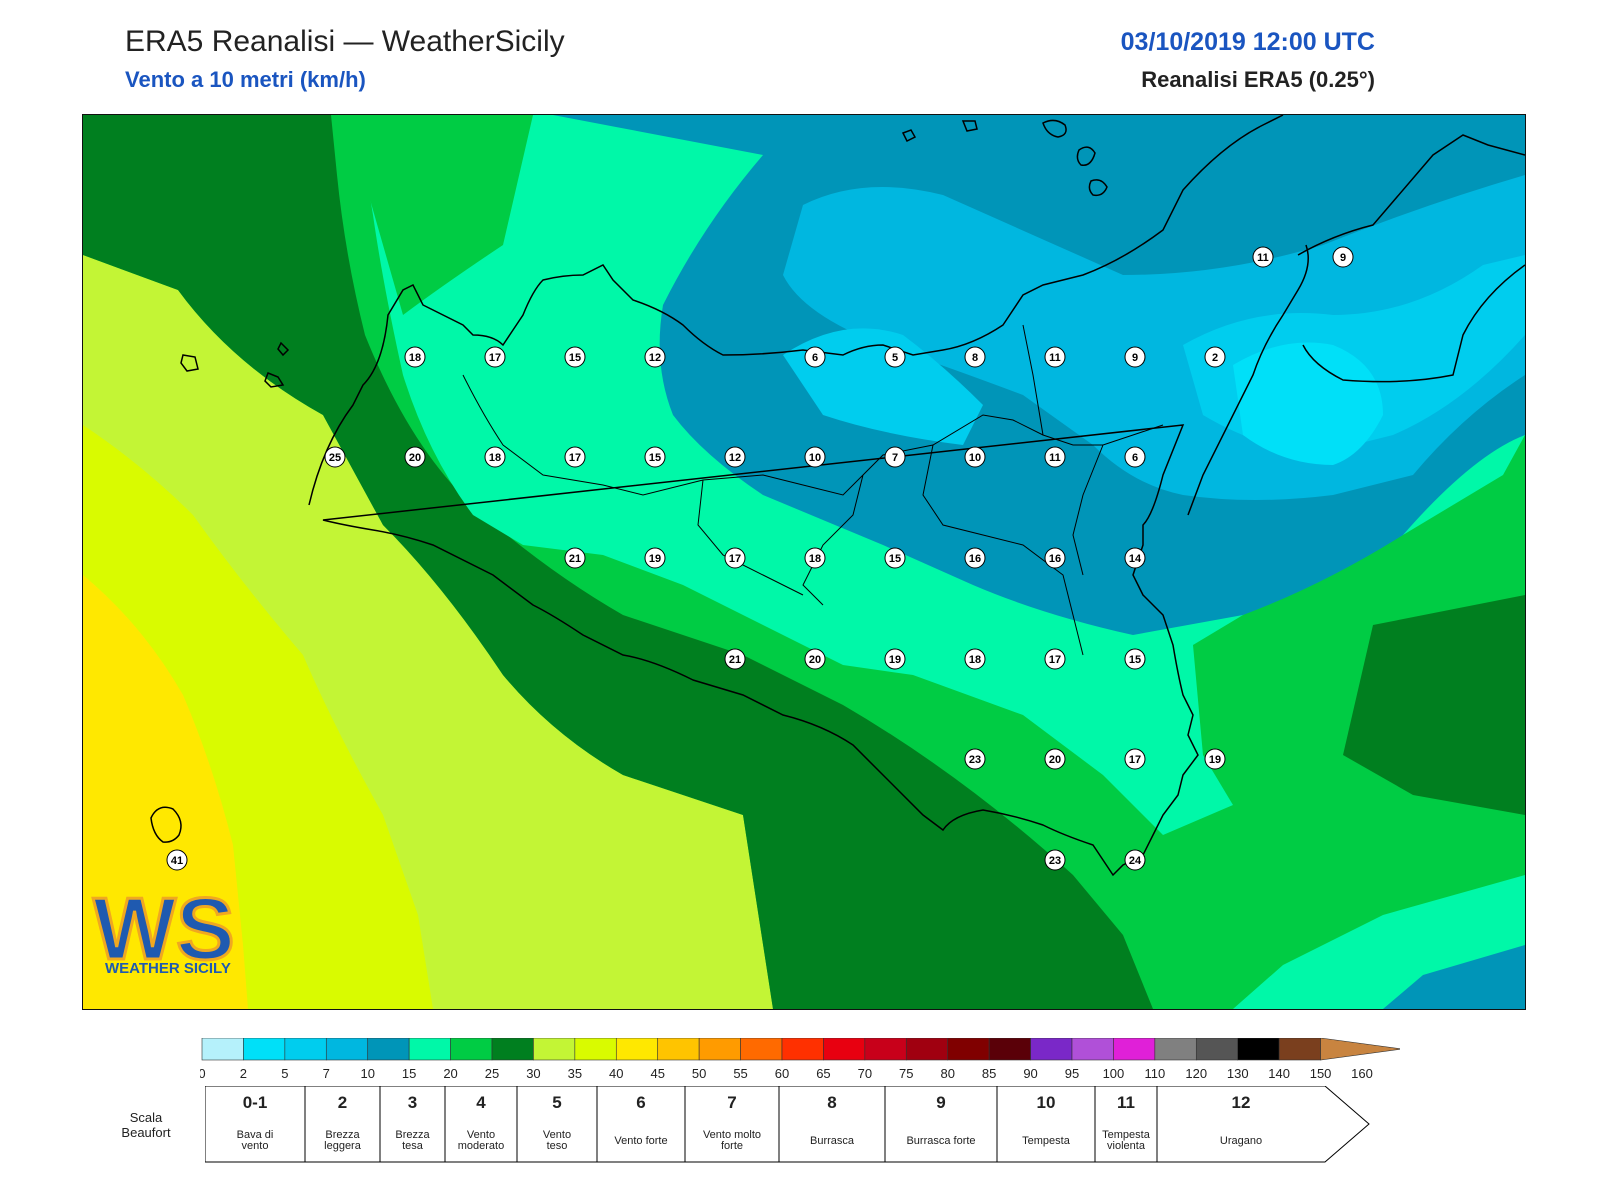  What do you see at coordinates (409, 1073) in the screenshot?
I see `colorbar-tick-label: 15` at bounding box center [409, 1073].